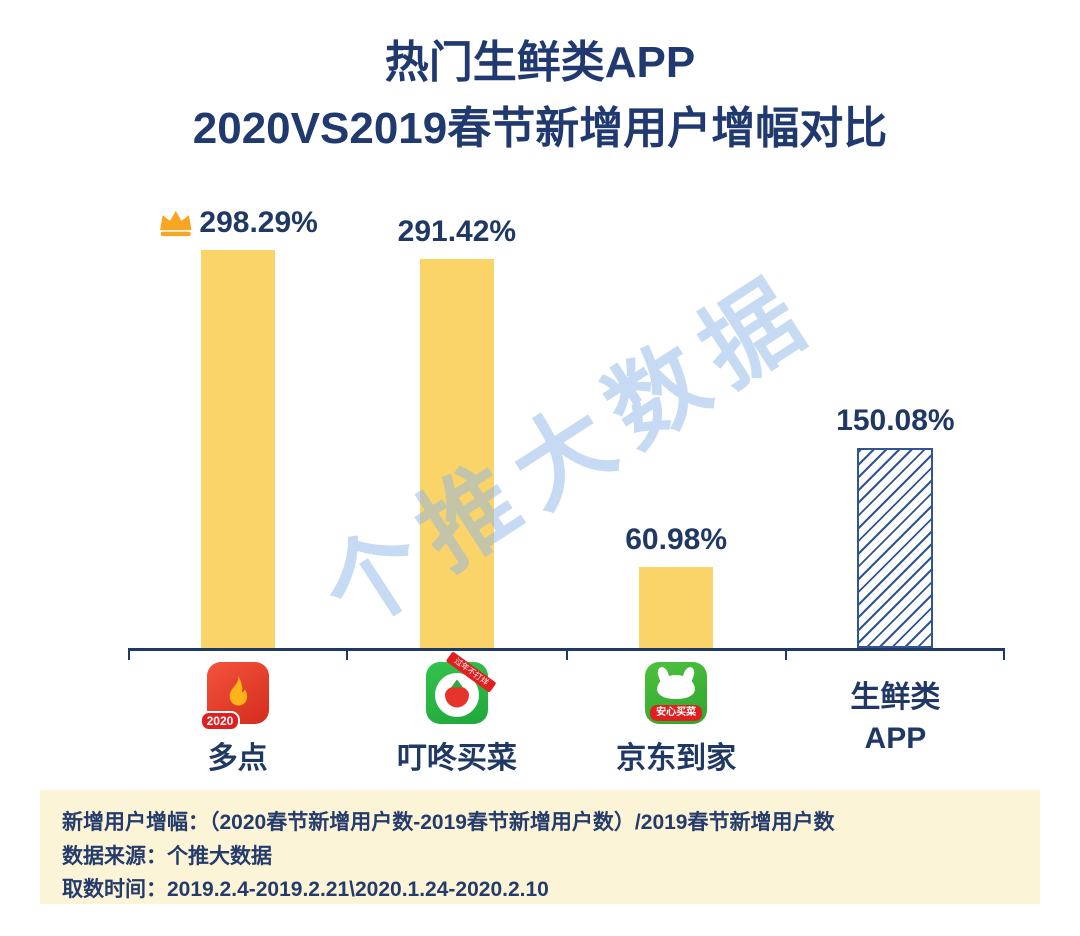  I want to click on category-labels: 2020 多点 过年不打烊 叮咚买菜 安心买菜 京东到家 生鲜类 APP, so click(566, 714).